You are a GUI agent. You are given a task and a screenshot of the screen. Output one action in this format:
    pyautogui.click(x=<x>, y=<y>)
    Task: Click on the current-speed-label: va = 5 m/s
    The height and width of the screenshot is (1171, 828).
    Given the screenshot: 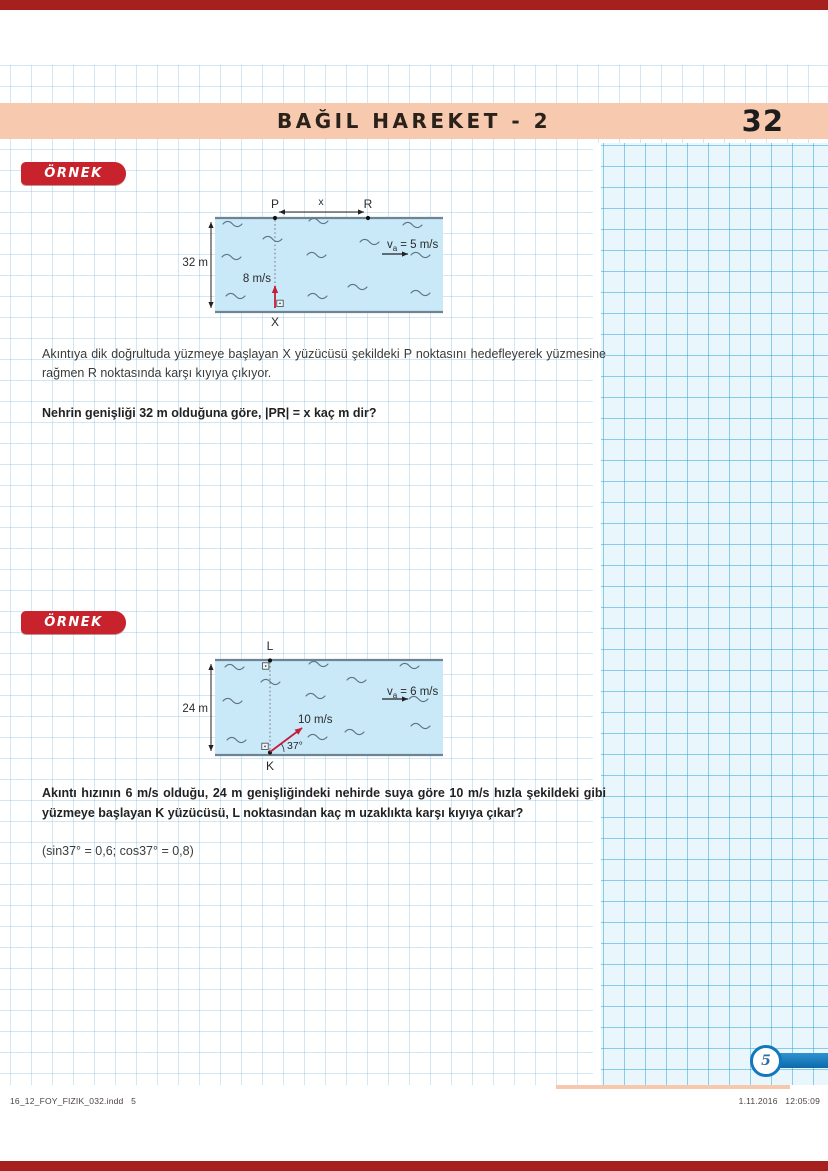 What is the action you would take?
    pyautogui.click(x=412, y=246)
    